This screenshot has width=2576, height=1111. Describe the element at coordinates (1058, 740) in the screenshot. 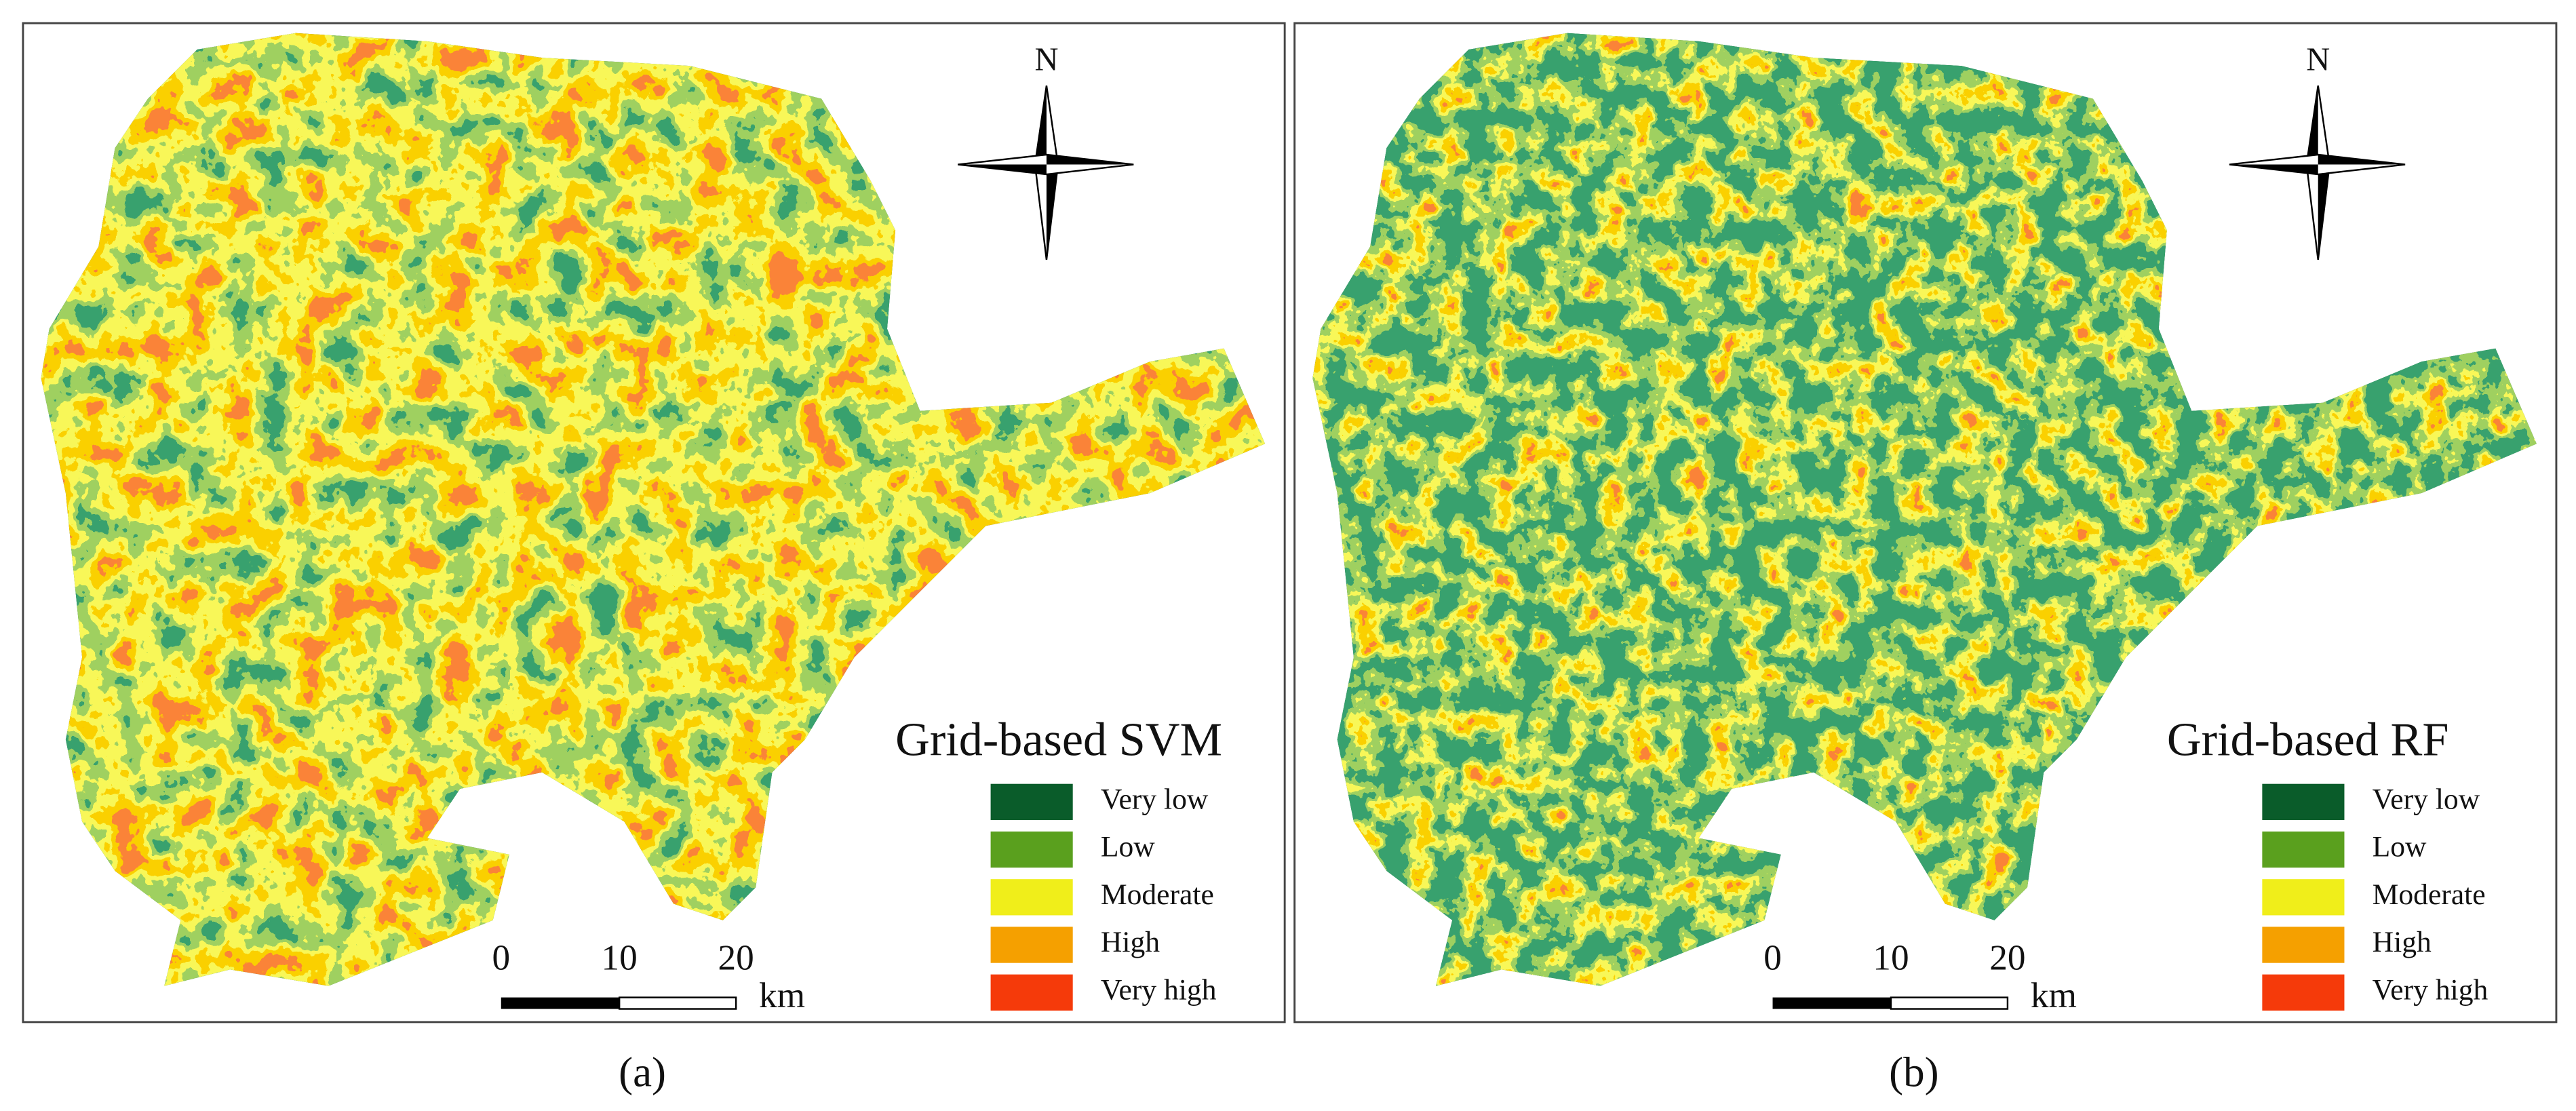

I see `legend-title: Grid-based SVM` at that location.